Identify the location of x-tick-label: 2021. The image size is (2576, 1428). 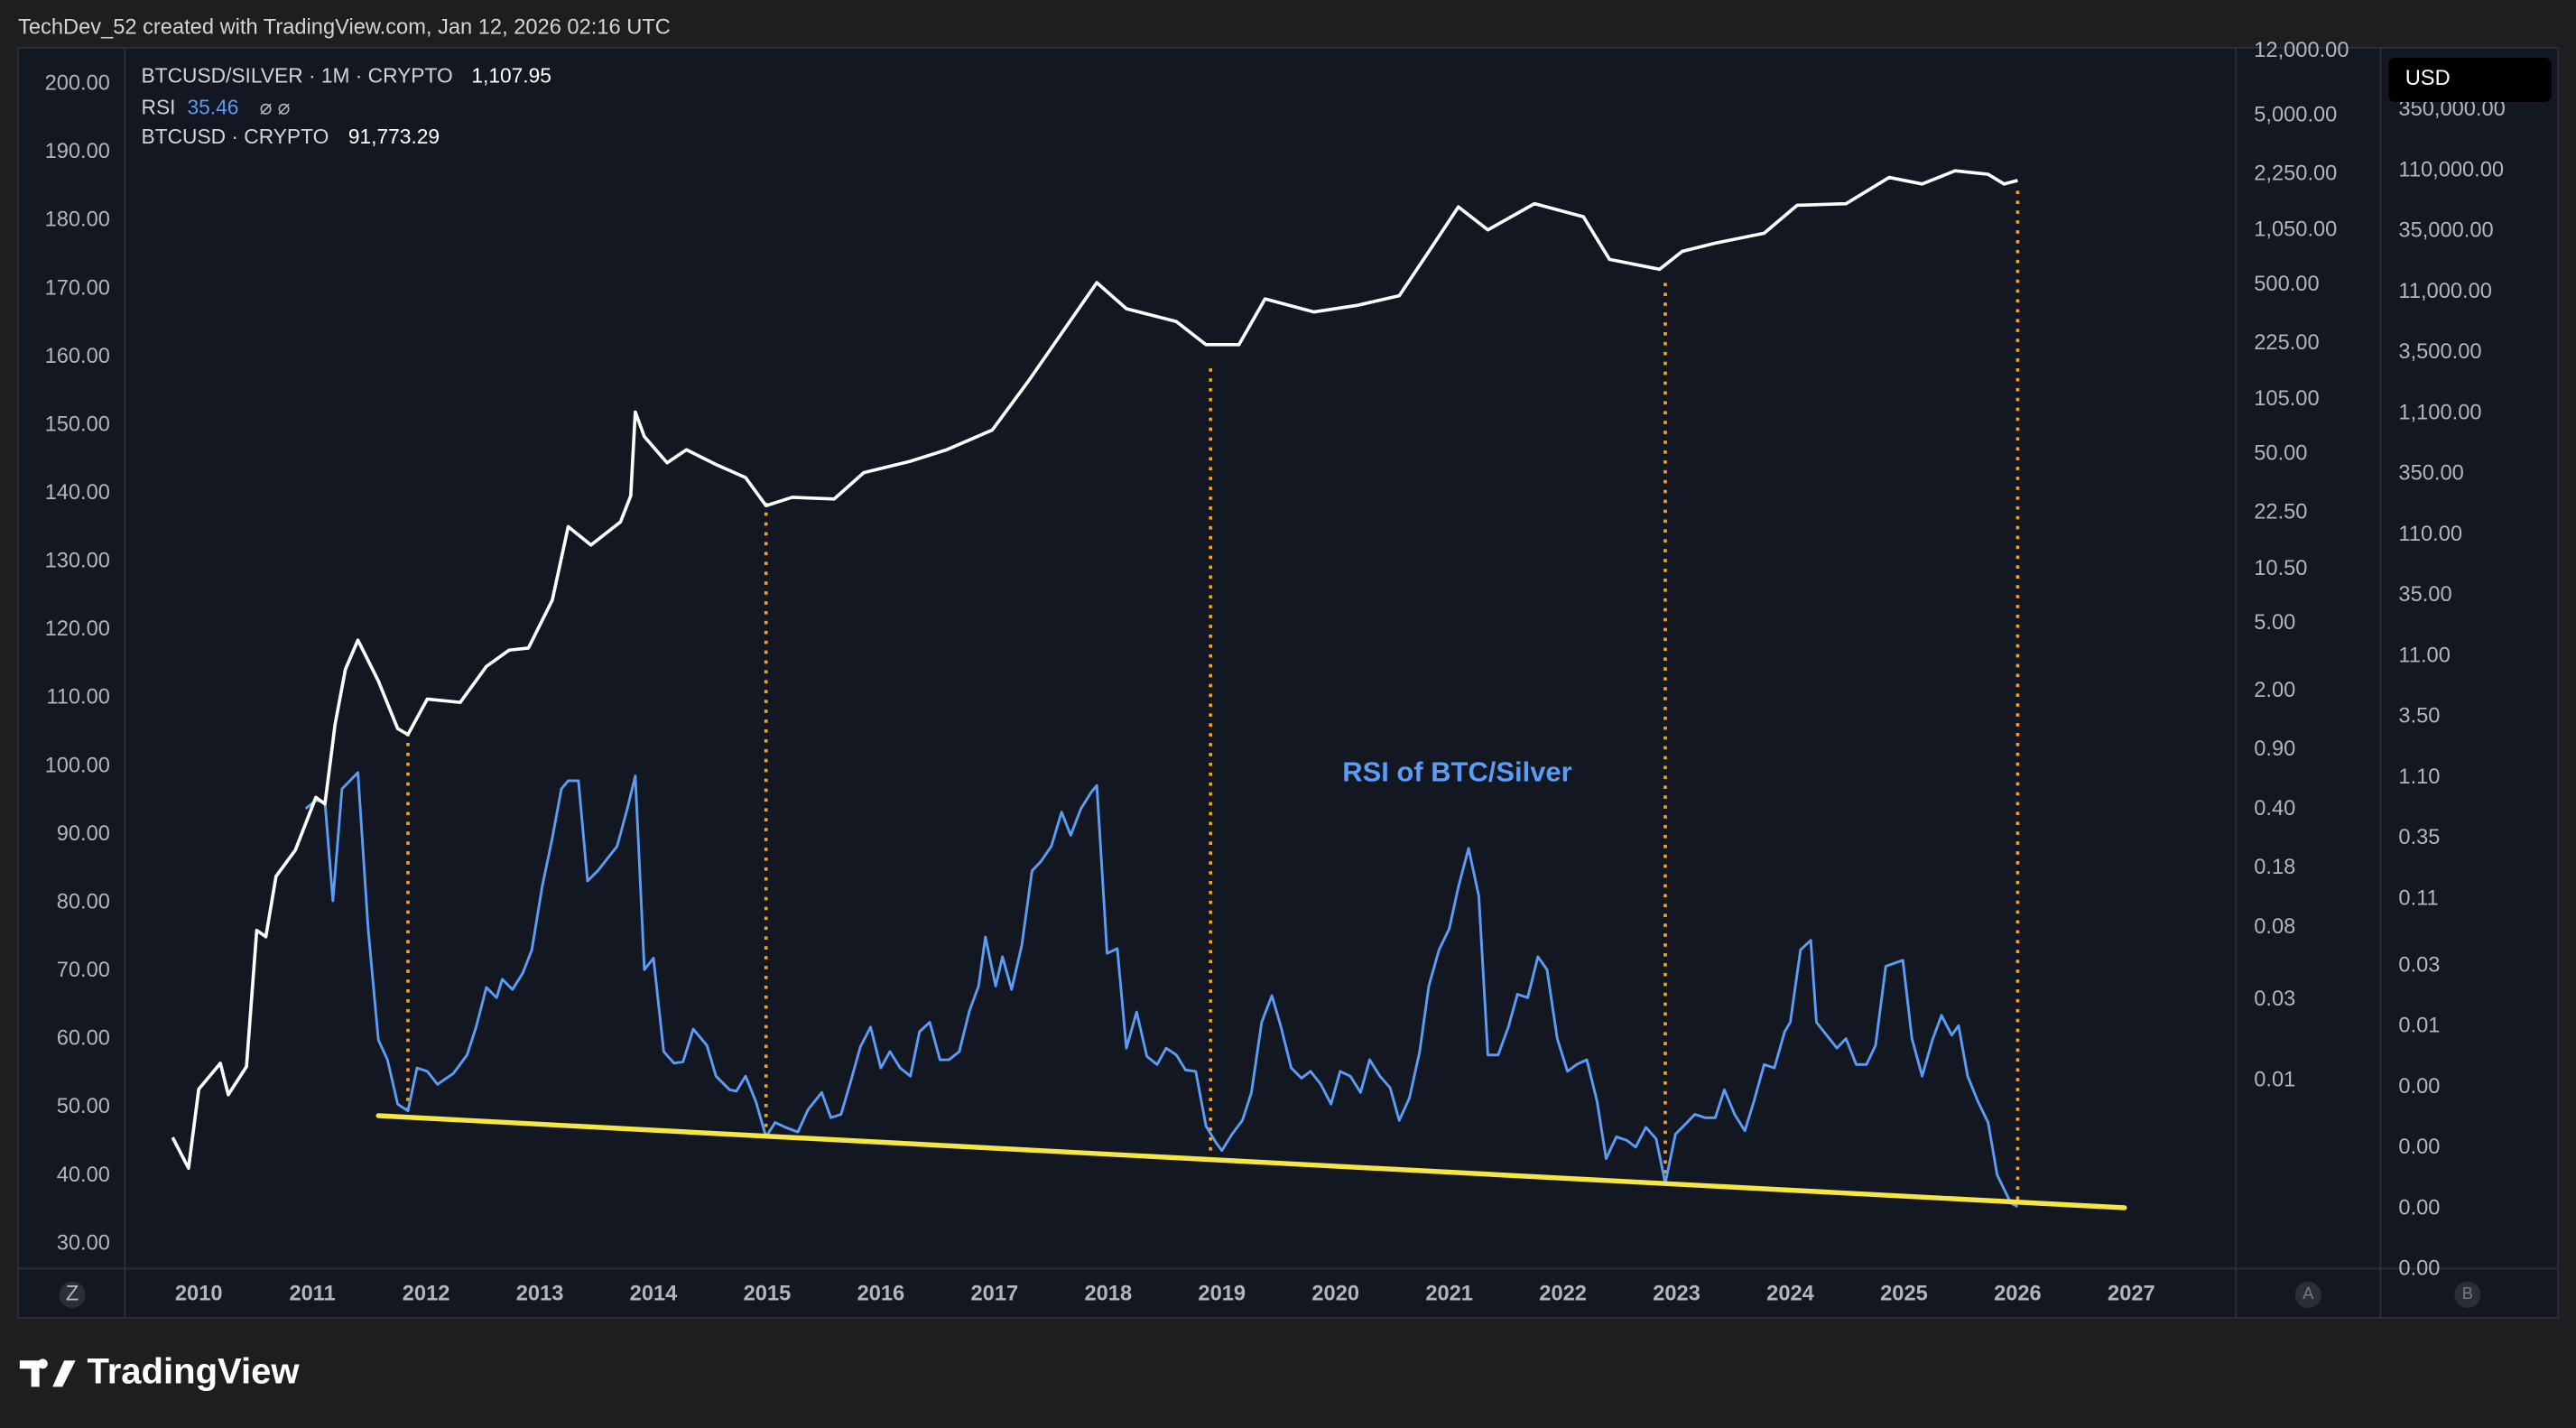
(1449, 1294).